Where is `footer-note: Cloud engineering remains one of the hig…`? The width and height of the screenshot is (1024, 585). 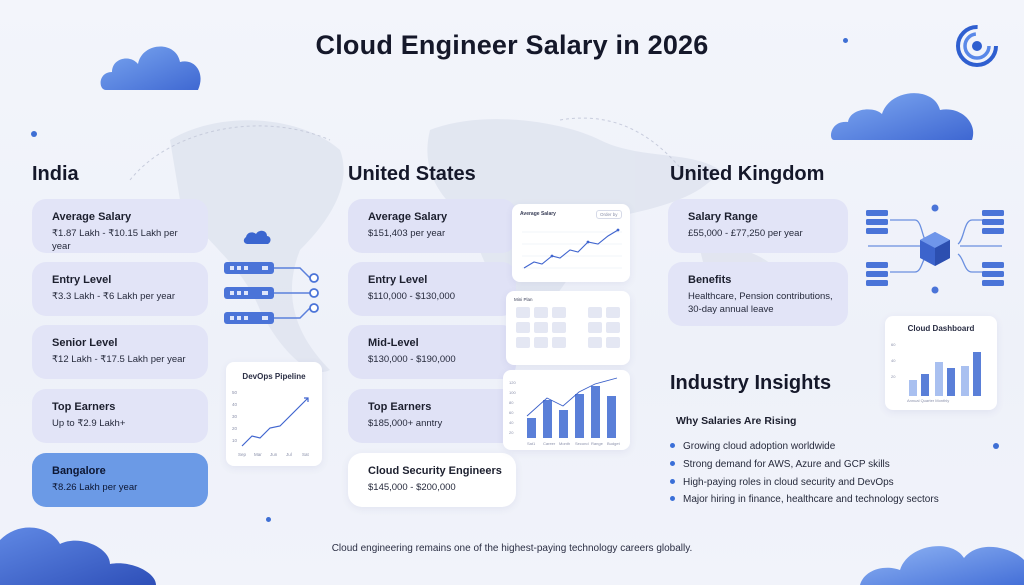 footer-note: Cloud engineering remains one of the hig… is located at coordinates (512, 548).